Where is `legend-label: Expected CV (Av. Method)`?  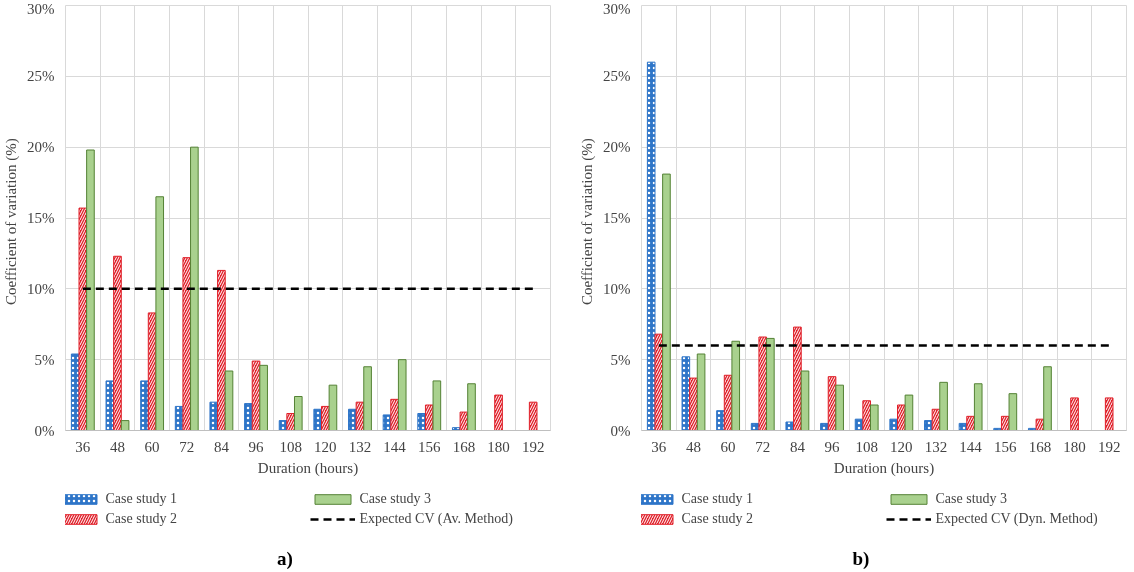
legend-label: Expected CV (Av. Method) is located at coordinates (436, 519).